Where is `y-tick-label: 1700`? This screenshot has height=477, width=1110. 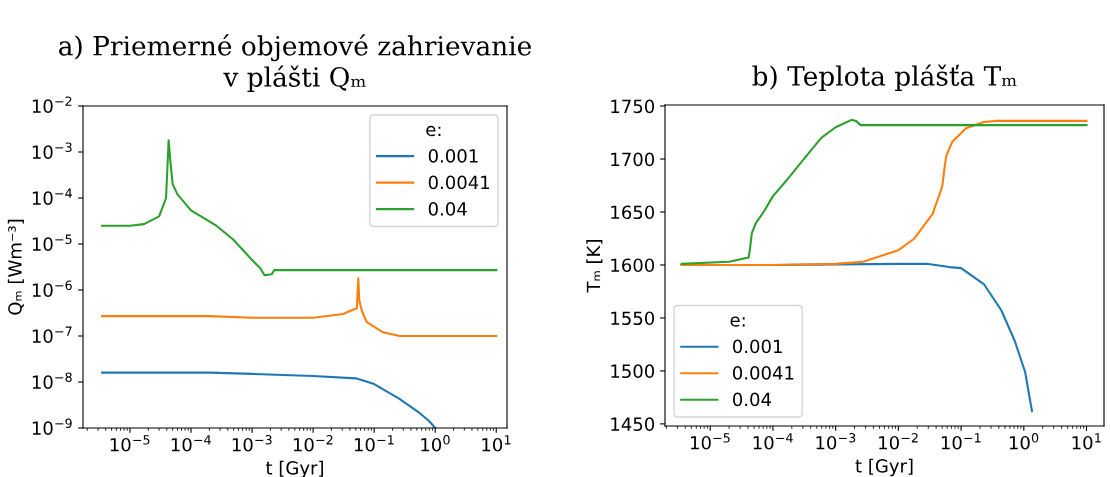 y-tick-label: 1700 is located at coordinates (633, 159).